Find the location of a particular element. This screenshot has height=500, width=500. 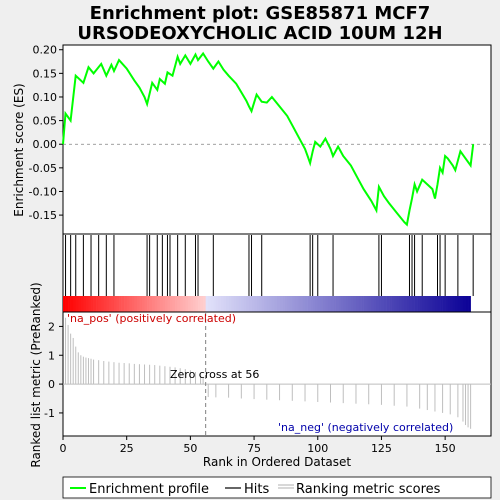

es-y-tick-label: 0.20 is located at coordinates (45, 50).